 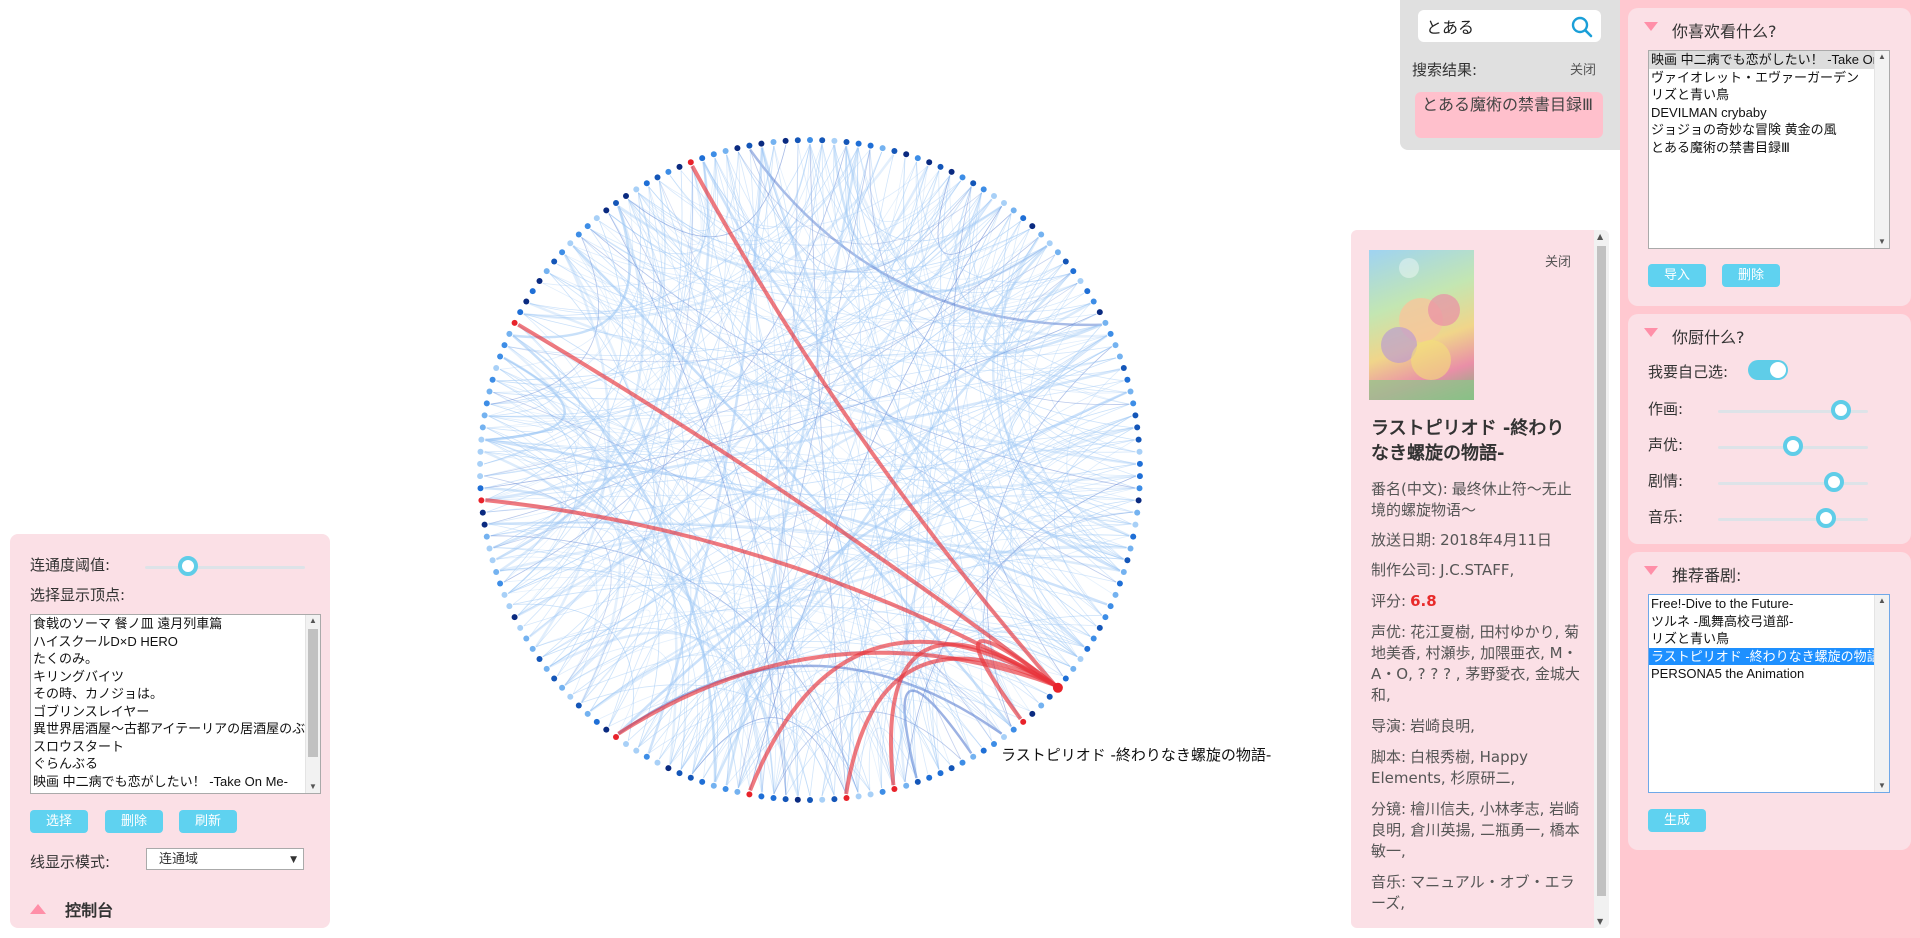 I want to click on art-slider-knob, so click(x=1841, y=410).